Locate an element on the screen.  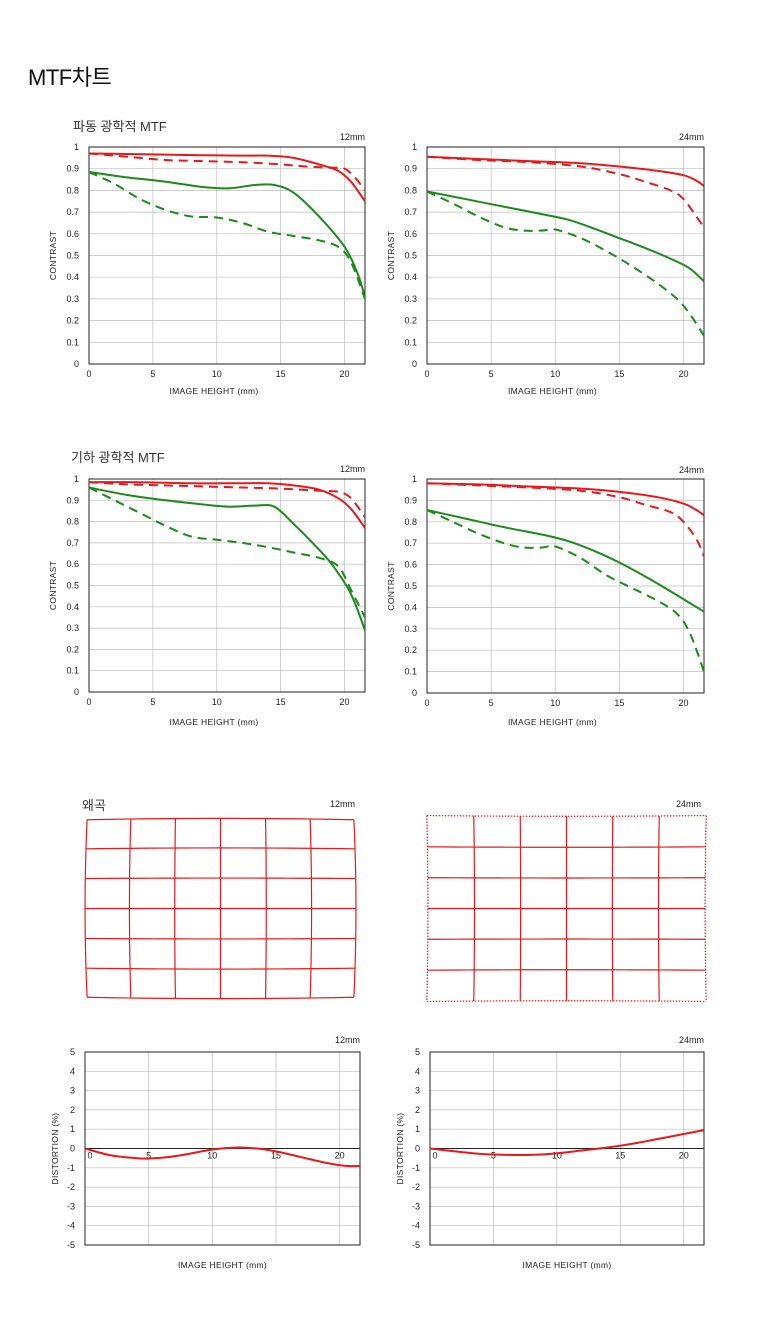
y-tick-label: 4 is located at coordinates (417, 1071).